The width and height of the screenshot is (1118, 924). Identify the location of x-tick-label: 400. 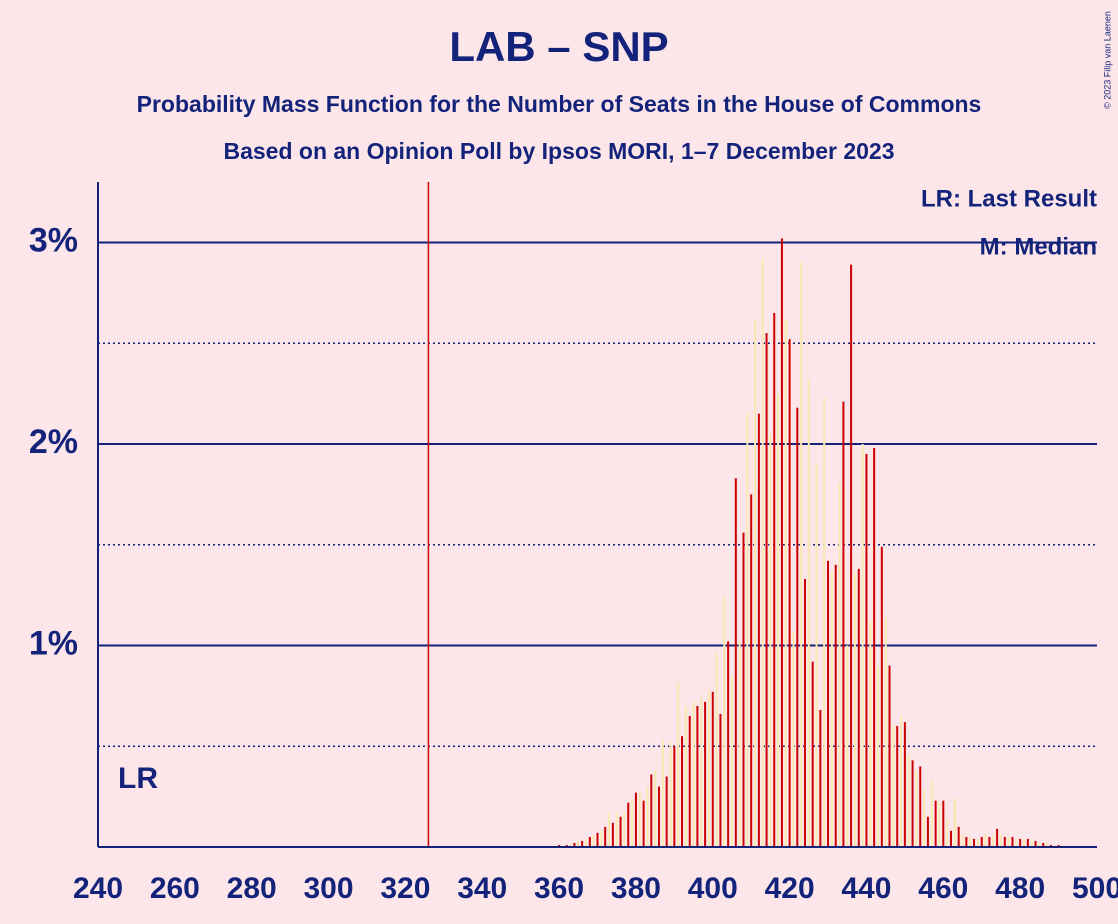
(713, 888).